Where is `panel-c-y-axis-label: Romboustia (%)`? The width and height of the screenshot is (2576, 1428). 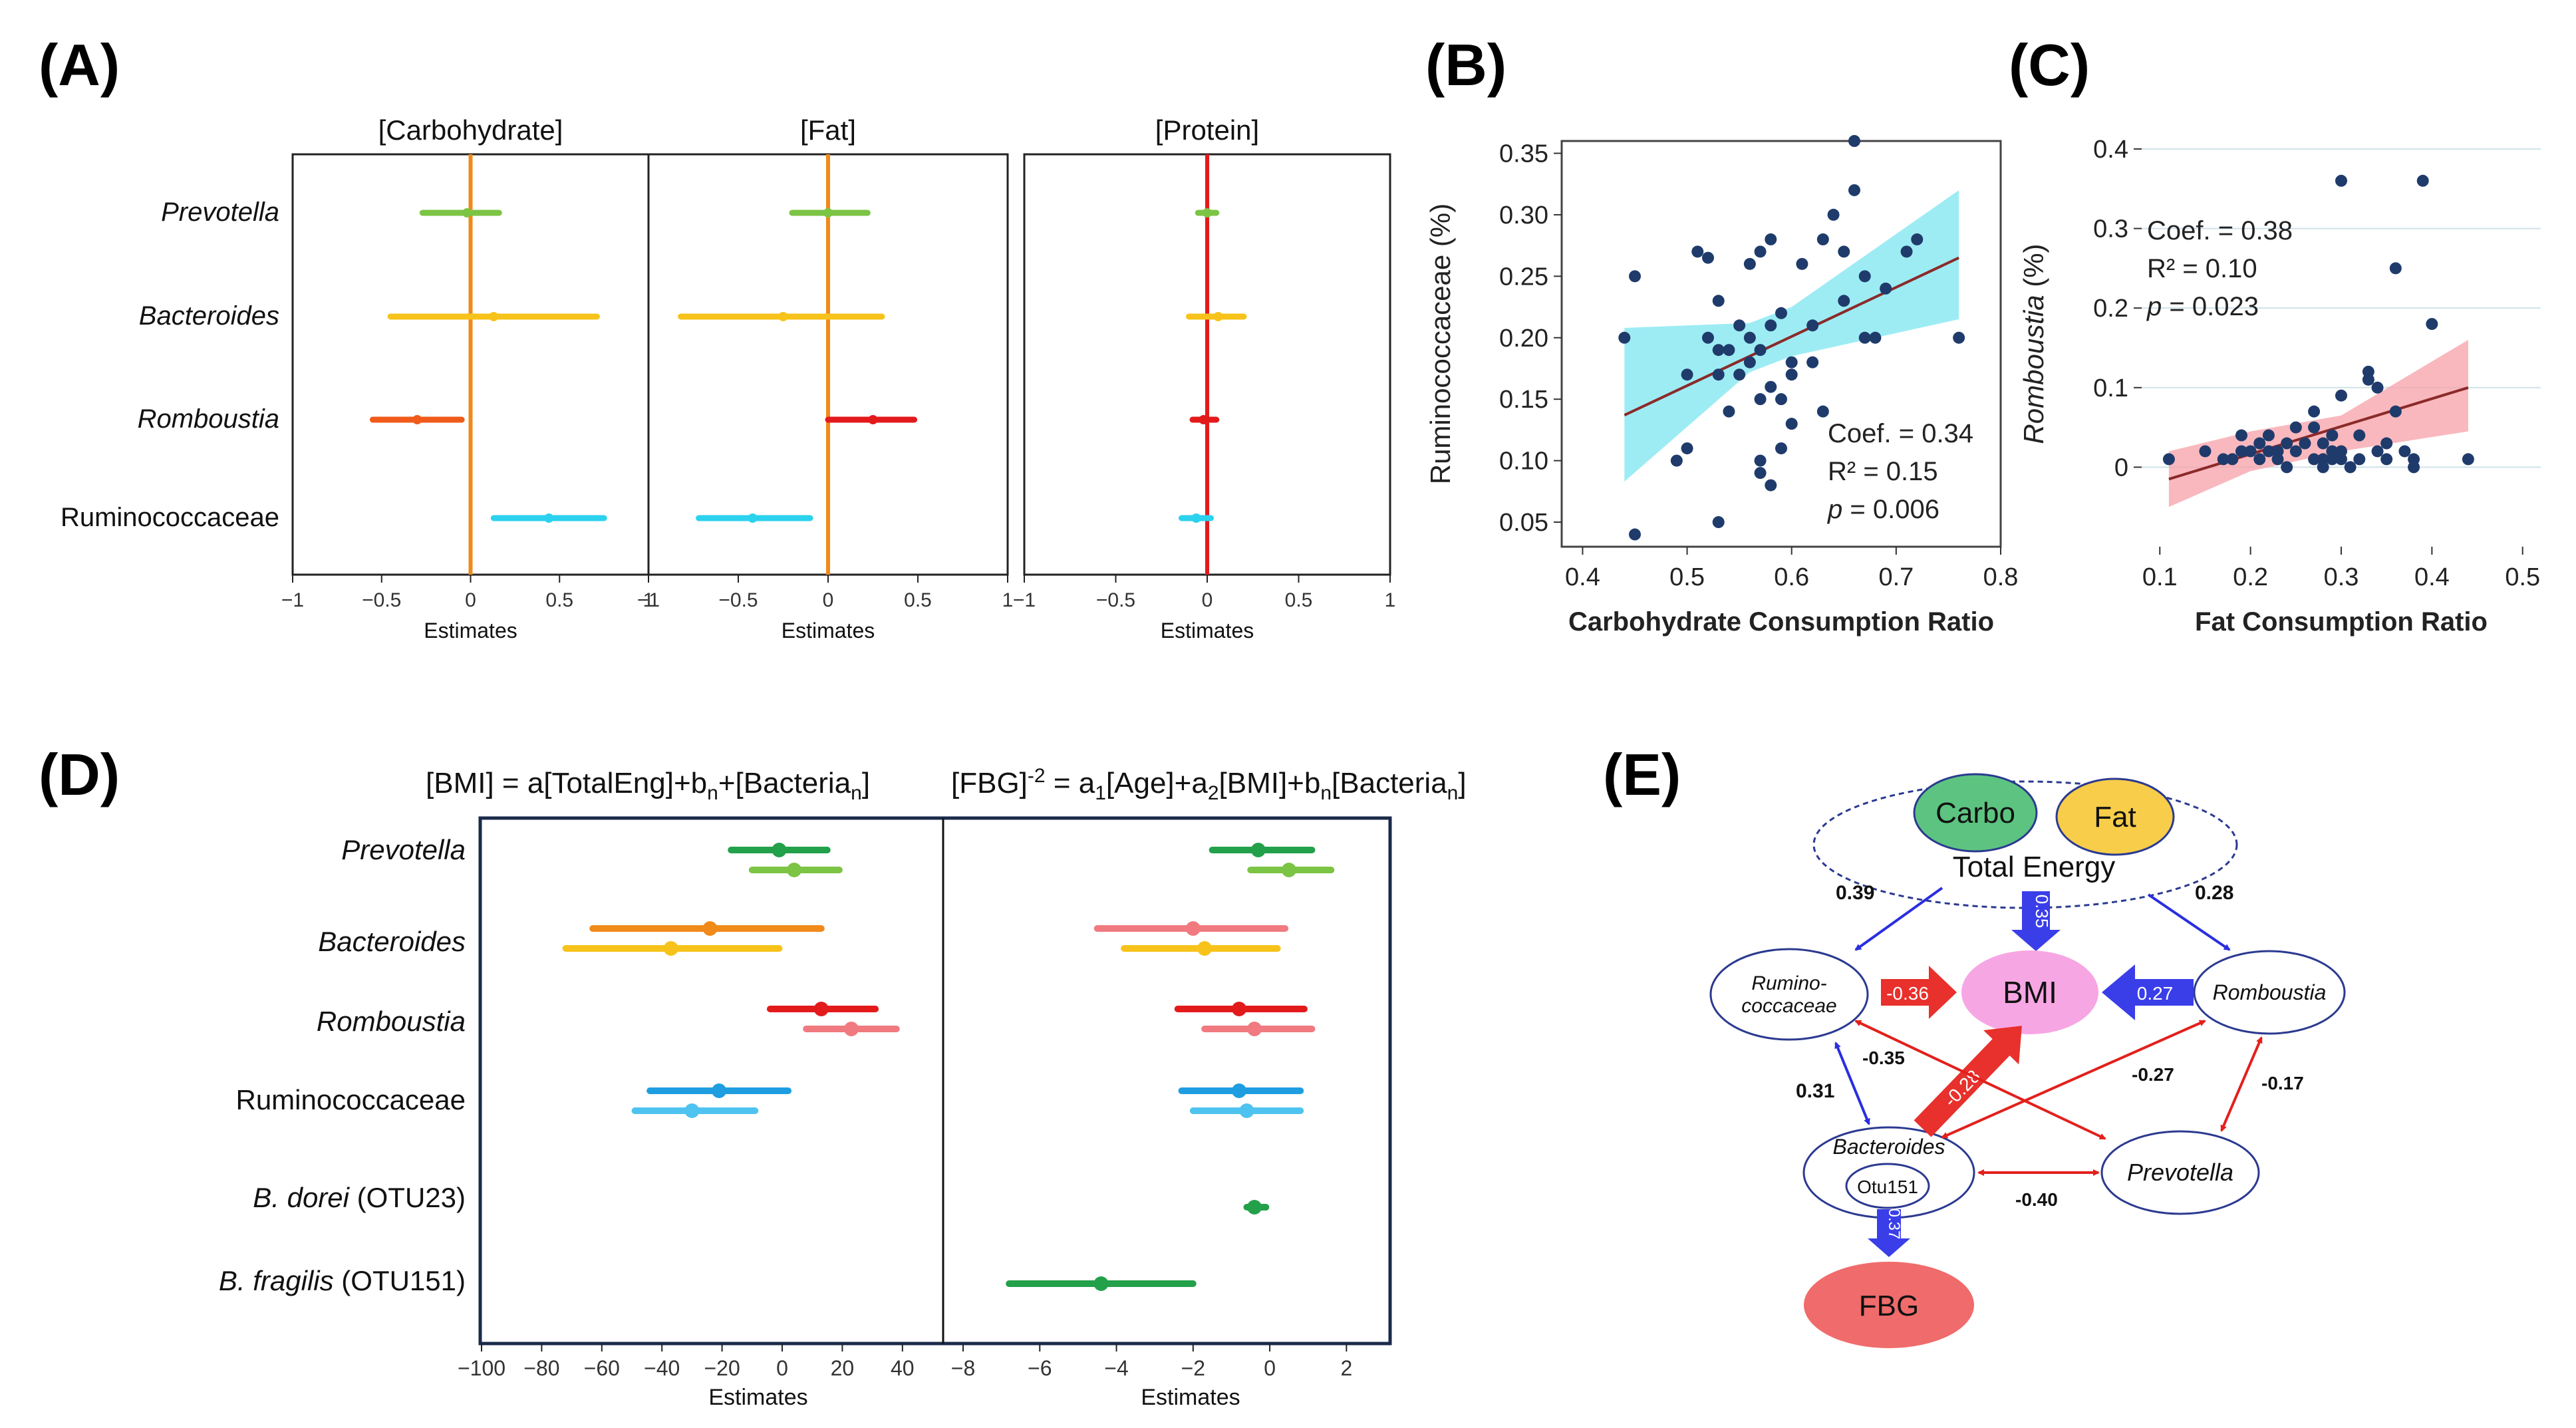
panel-c-y-axis-label: Romboustia (%) is located at coordinates (2033, 343).